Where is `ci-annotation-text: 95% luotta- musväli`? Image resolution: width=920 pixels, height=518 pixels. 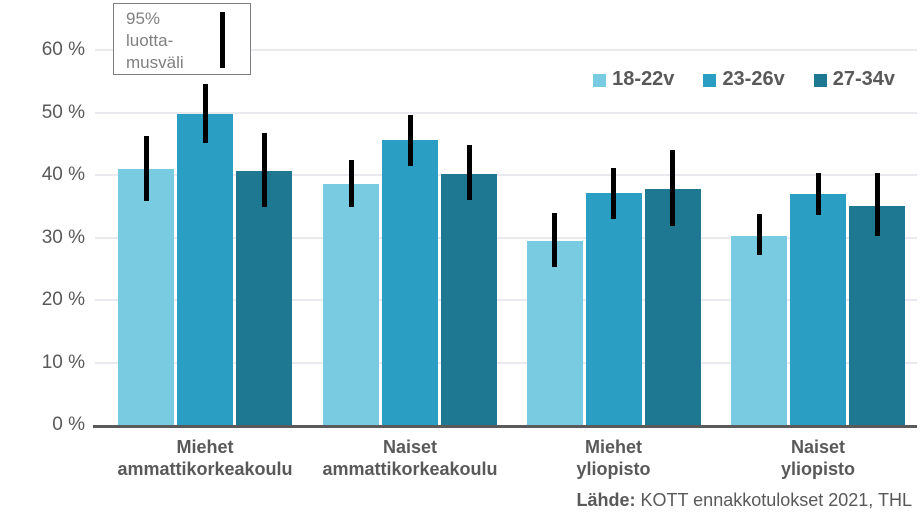 ci-annotation-text: 95% luotta- musväli is located at coordinates (155, 40).